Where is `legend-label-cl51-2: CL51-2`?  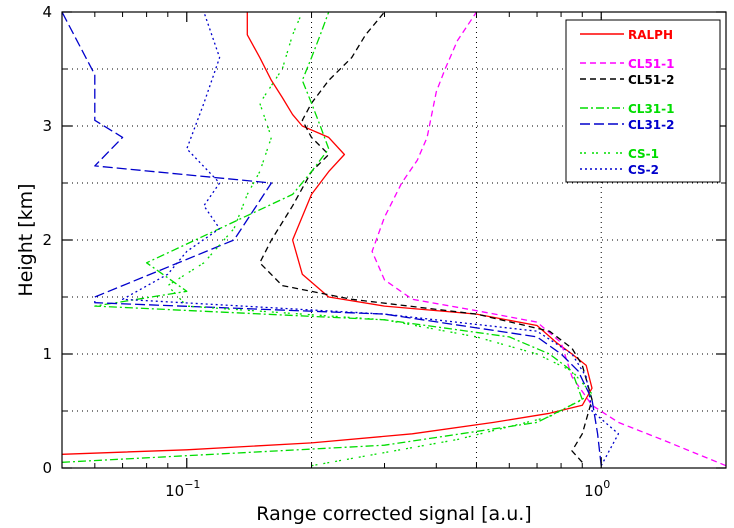
legend-label-cl51-2: CL51-2 is located at coordinates (651, 80).